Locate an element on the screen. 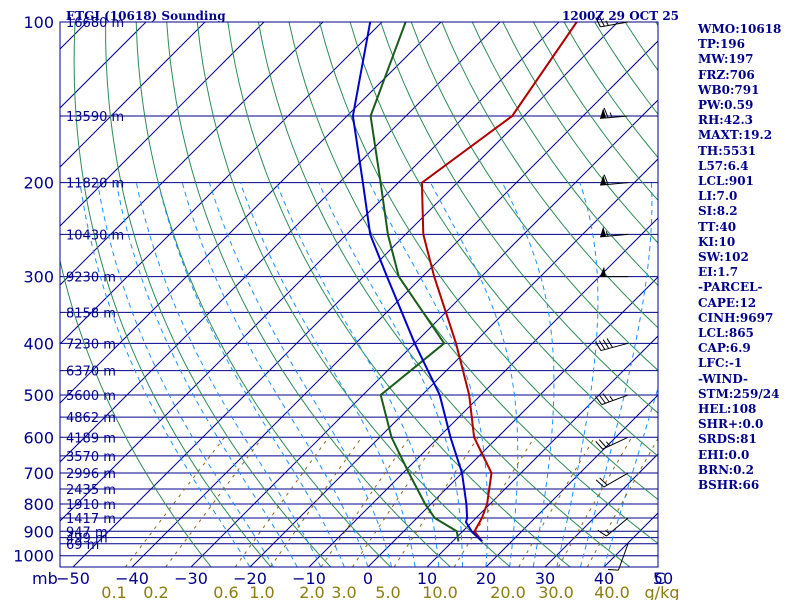  pressure-unit-label: mb is located at coordinates (45, 578).